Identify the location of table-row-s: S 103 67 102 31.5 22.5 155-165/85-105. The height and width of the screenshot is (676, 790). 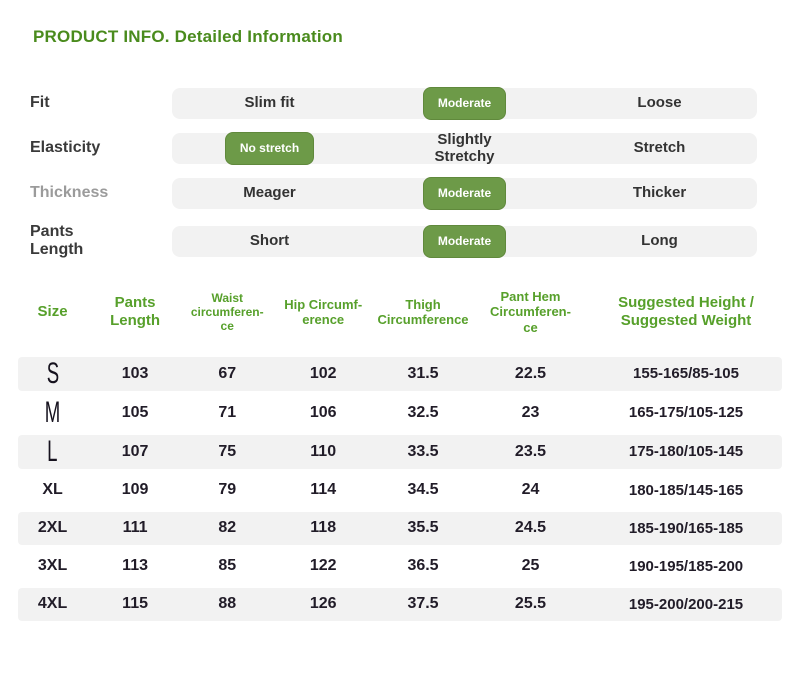
(400, 373).